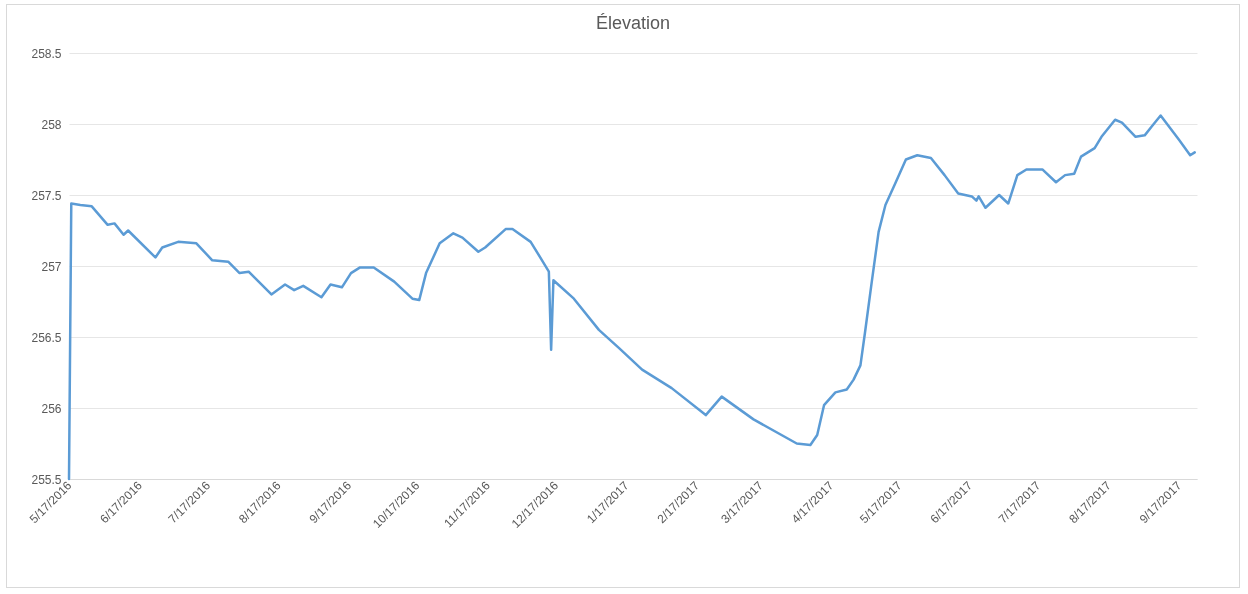 This screenshot has height=594, width=1248. I want to click on y-tick-label: 256.5, so click(46, 337).